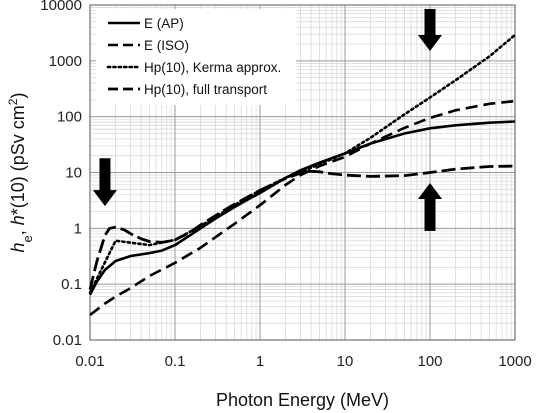 The height and width of the screenshot is (413, 538). What do you see at coordinates (514, 361) in the screenshot?
I see `x-tick-label: 1000` at bounding box center [514, 361].